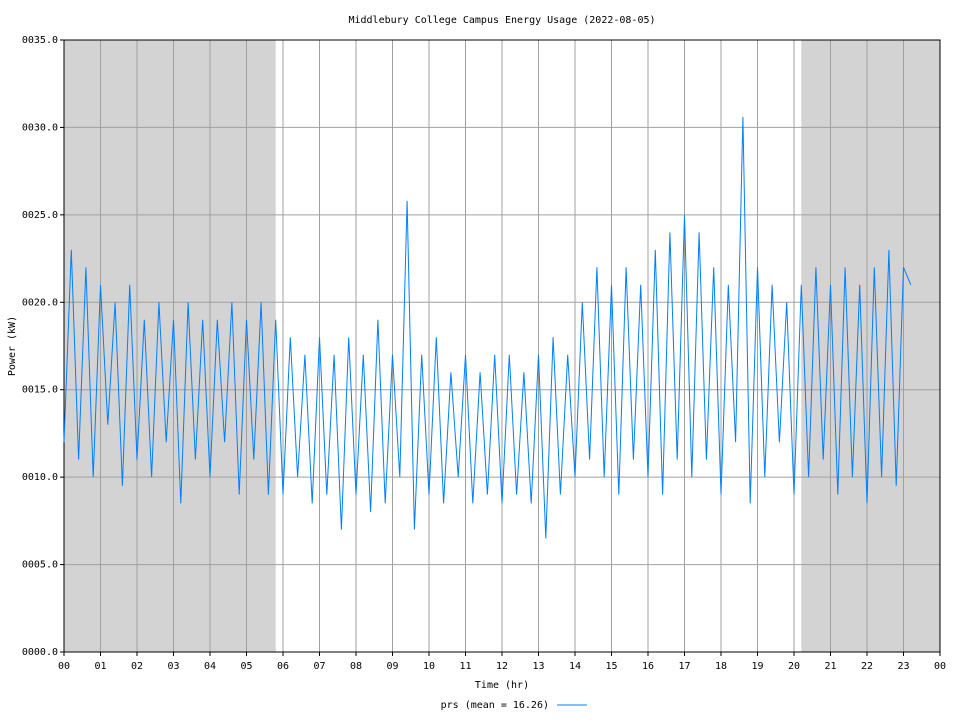  Describe the element at coordinates (502, 666) in the screenshot. I see `x-tick-label: 12` at that location.